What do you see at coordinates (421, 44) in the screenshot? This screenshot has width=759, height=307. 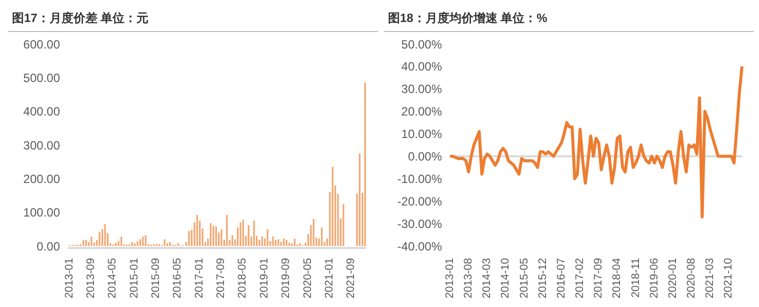 I see `y-tick-label: 50.00%` at bounding box center [421, 44].